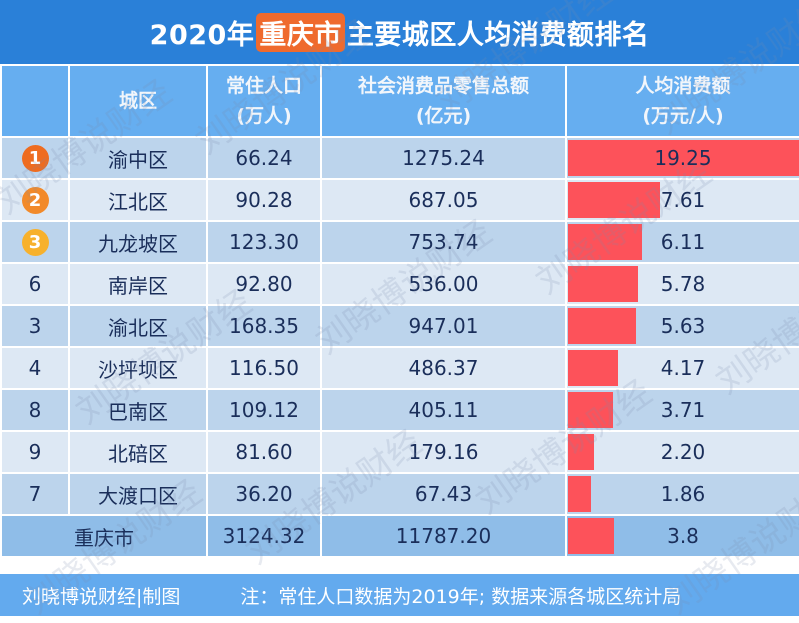 This screenshot has width=799, height=623. What do you see at coordinates (138, 158) in the screenshot?
I see `district-cell: 渝中区` at bounding box center [138, 158].